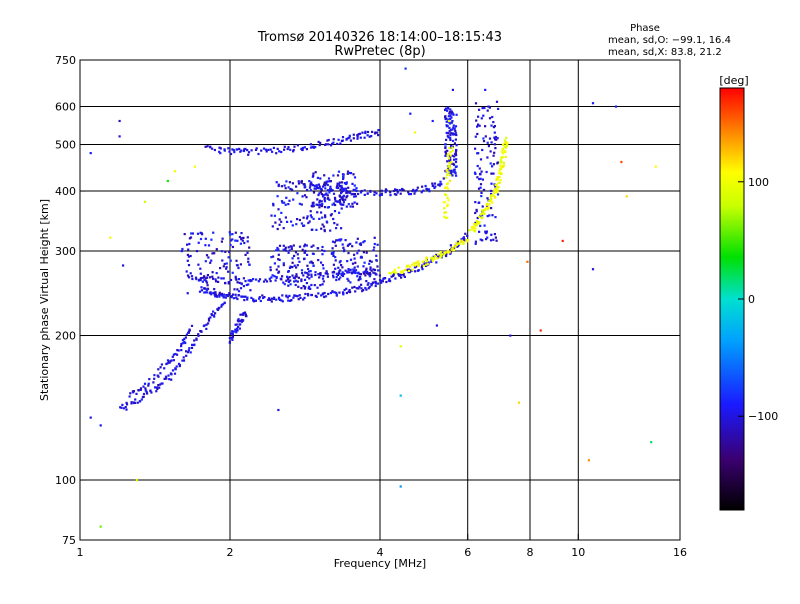 Image resolution: width=800 pixels, height=604 pixels. I want to click on stats-heading: Phase, so click(645, 28).